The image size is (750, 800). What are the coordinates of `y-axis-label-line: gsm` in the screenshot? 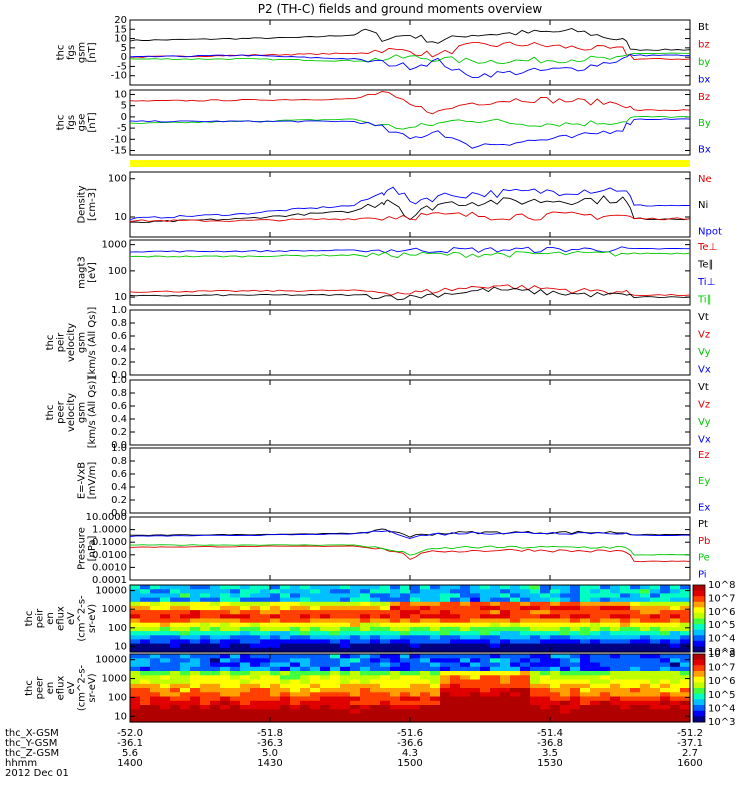 It's located at (82, 342).